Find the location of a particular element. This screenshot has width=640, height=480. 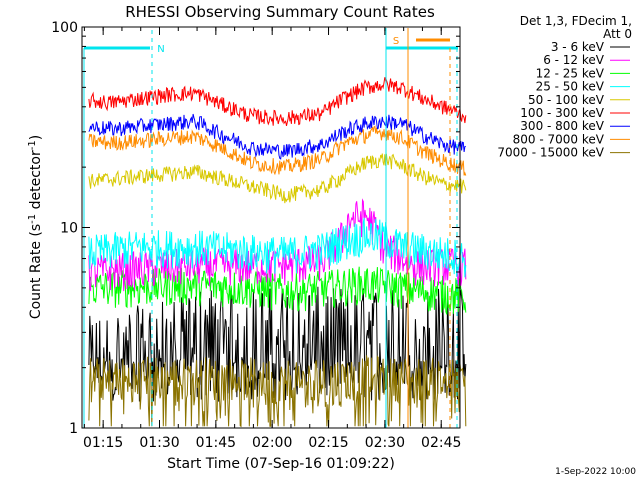

y-axis-label: Count Rate (s-1 detector-1) is located at coordinates (36, 227).